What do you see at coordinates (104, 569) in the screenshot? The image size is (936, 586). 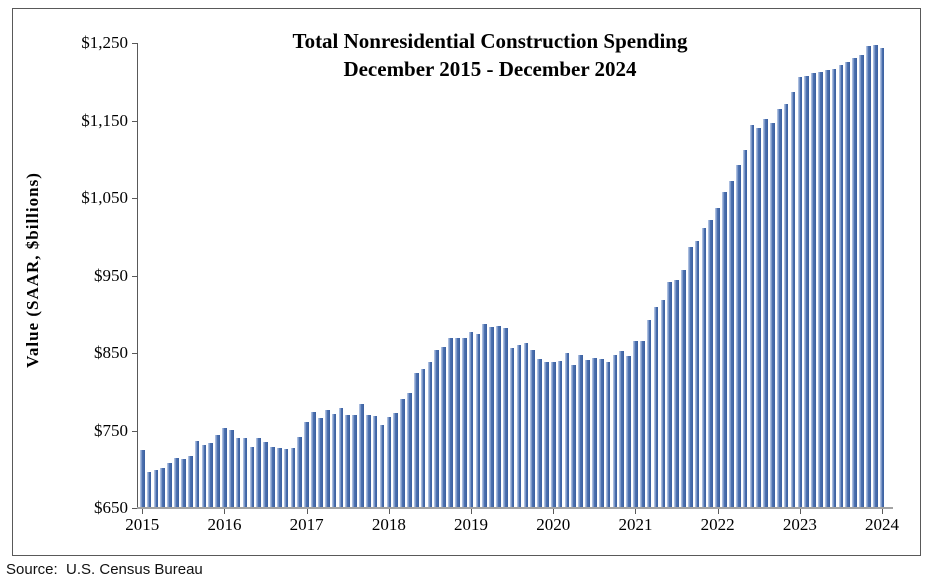 I see `source-caption: Source: U.S. Census Bureau` at bounding box center [104, 569].